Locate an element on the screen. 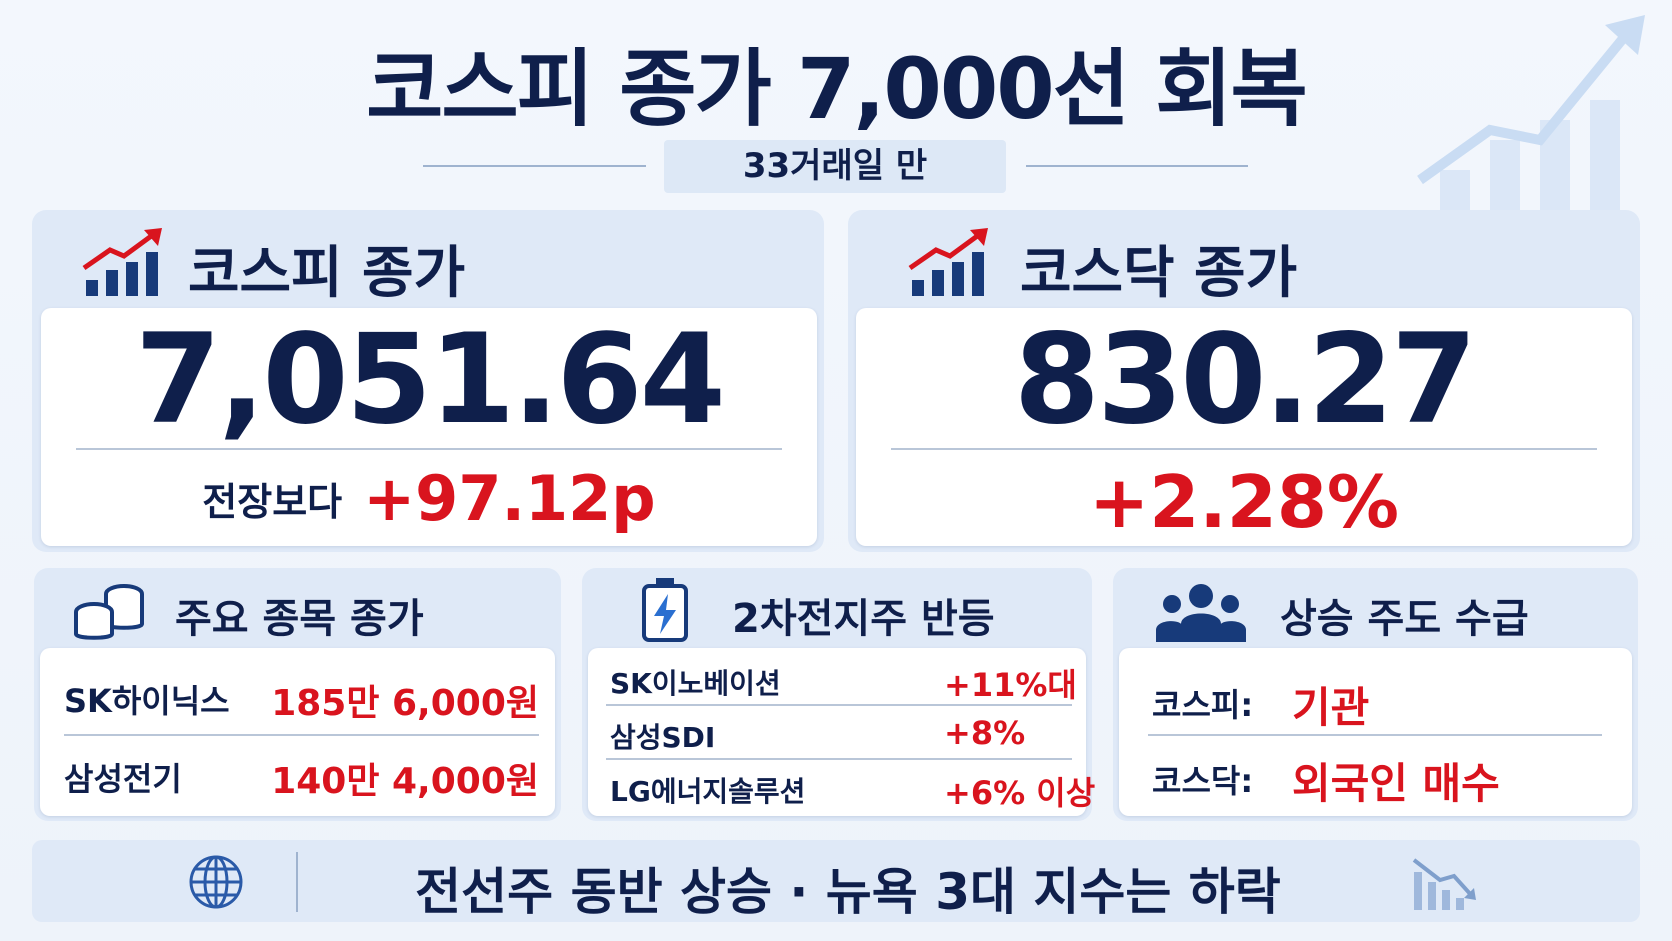  row-label: 삼성SDI is located at coordinates (663, 737).